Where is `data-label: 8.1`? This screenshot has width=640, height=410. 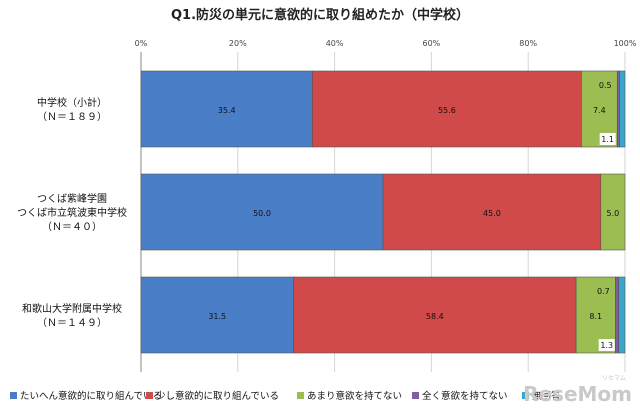 data-label: 8.1 is located at coordinates (595, 316).